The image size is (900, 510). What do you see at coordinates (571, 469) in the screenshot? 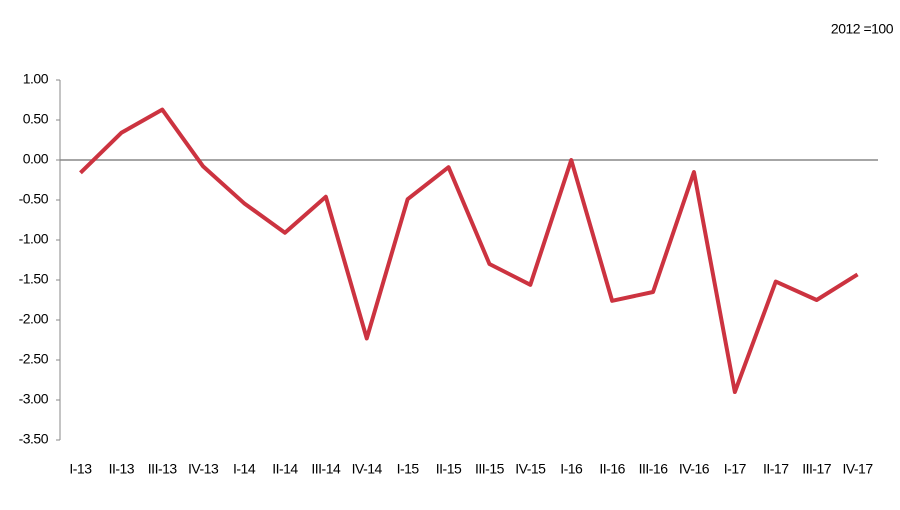
I see `x-tick-label: I-16` at bounding box center [571, 469].